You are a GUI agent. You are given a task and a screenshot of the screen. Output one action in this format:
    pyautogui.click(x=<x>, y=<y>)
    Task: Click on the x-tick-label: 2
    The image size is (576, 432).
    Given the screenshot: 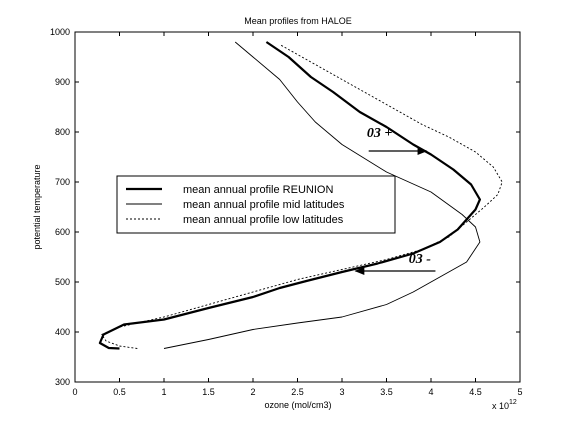 What is the action you would take?
    pyautogui.click(x=252, y=392)
    